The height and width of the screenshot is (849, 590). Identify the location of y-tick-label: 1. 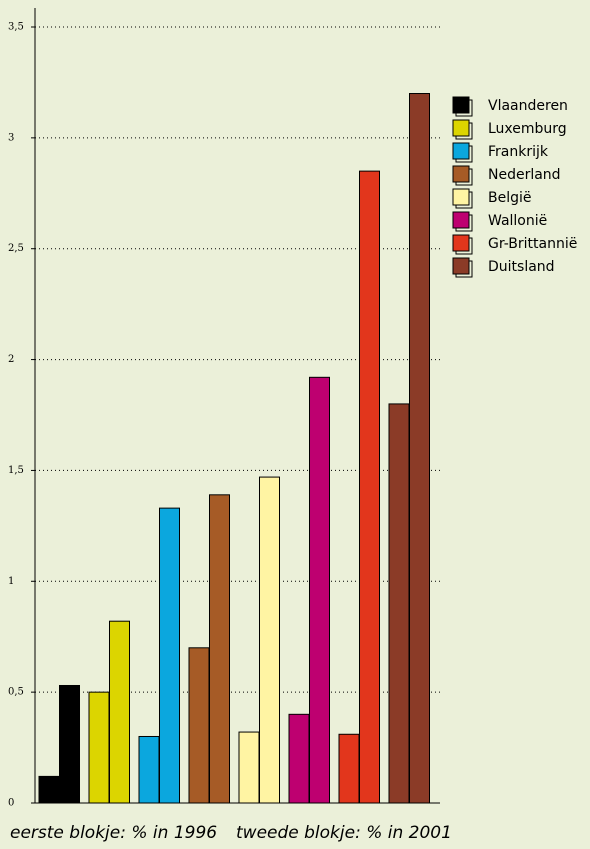
(11, 581).